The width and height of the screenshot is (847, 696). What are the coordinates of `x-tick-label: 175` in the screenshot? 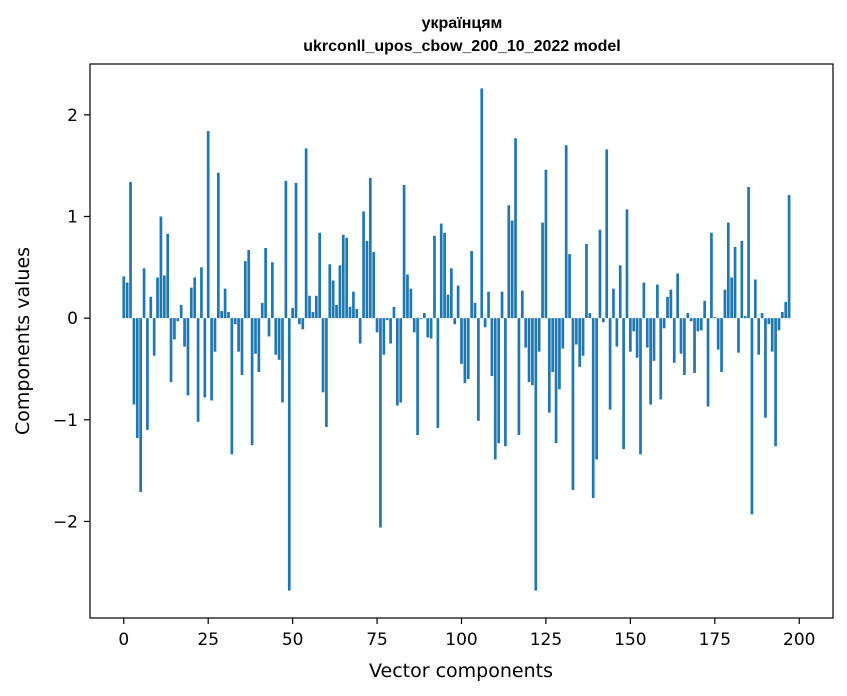 It's located at (715, 640).